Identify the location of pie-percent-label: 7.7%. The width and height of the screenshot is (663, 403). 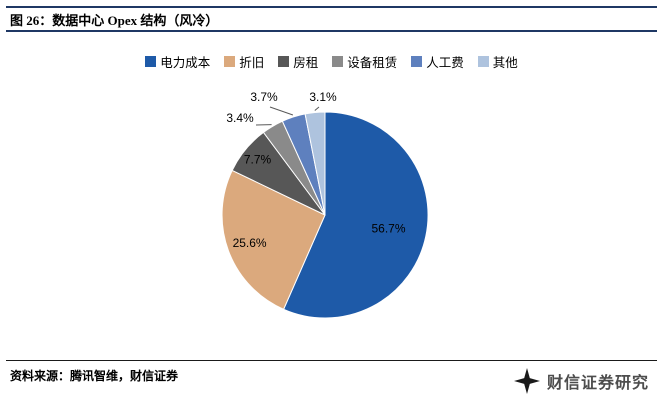
(258, 159).